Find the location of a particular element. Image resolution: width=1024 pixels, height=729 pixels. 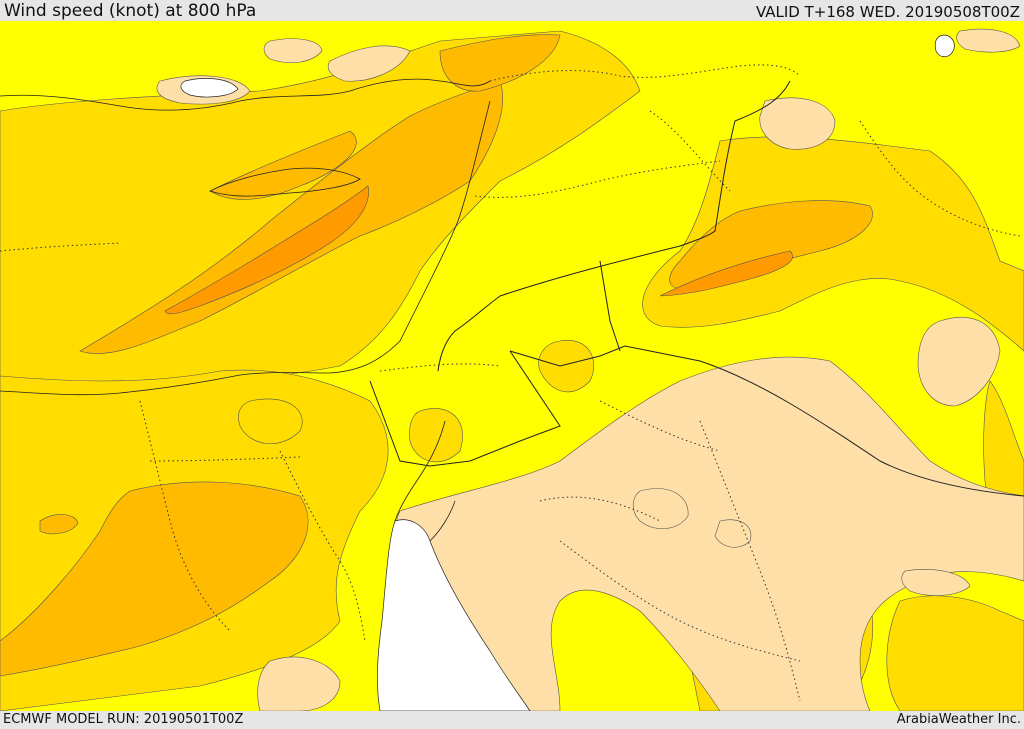

model-run-label: ECMWF MODEL RUN: 20190501T00Z is located at coordinates (123, 719).